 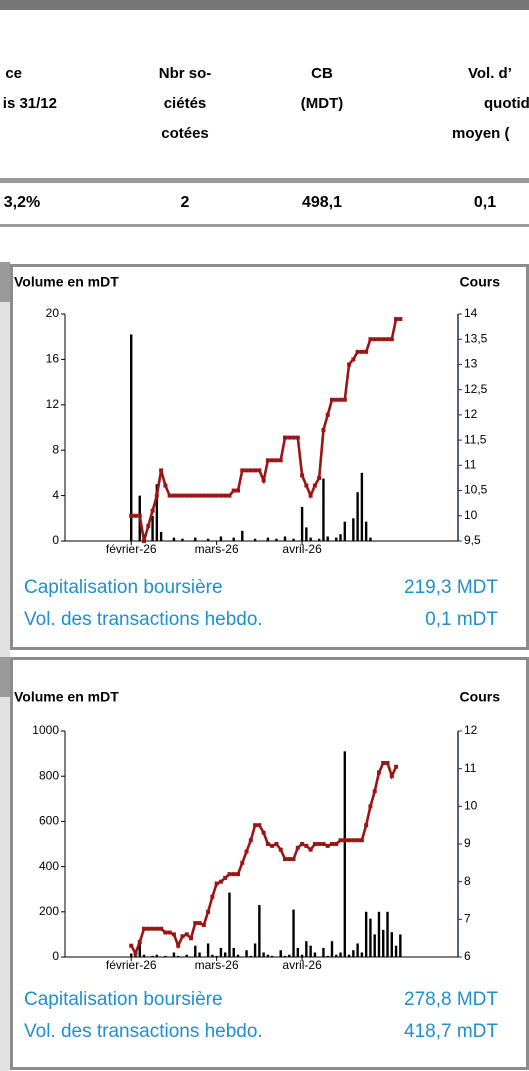 What do you see at coordinates (185, 133) in the screenshot?
I see `table-header-cell: cotées` at bounding box center [185, 133].